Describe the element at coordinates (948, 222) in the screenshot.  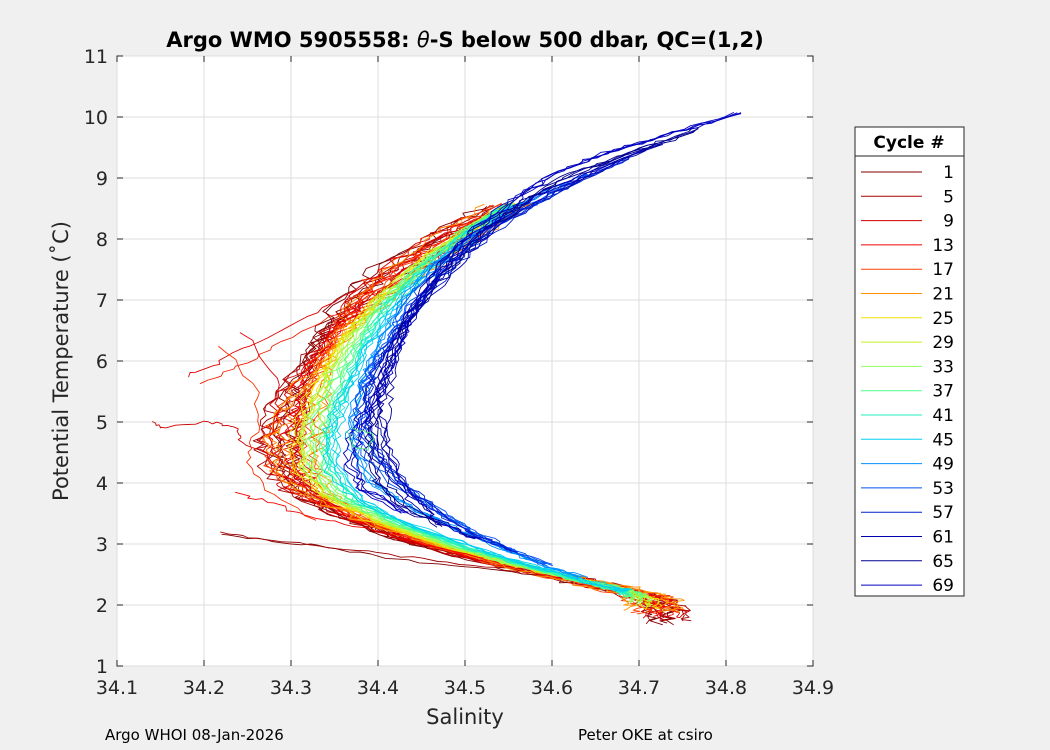
I see `legend-entry: 9` at that location.